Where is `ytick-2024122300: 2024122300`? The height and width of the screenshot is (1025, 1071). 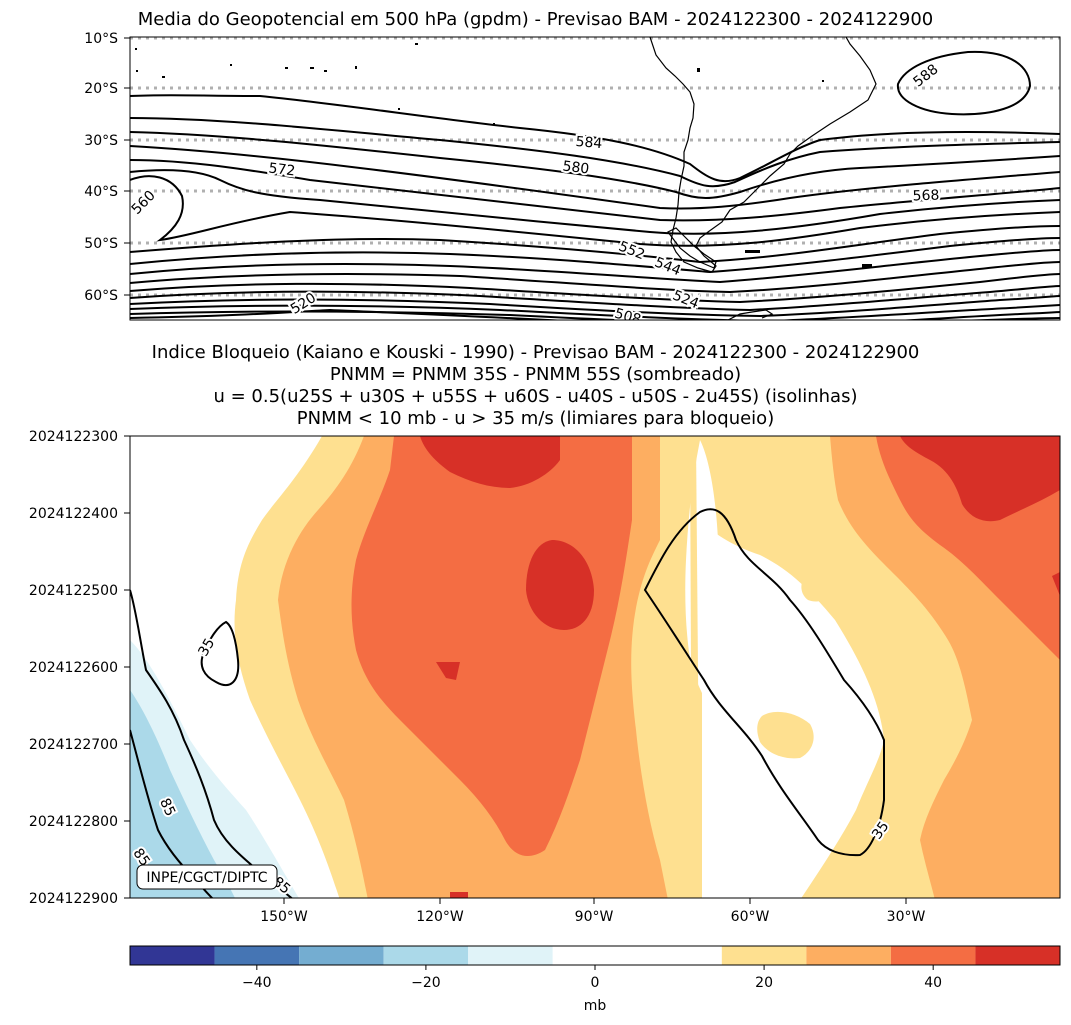
ytick-2024122300: 2024122300 is located at coordinates (73, 437).